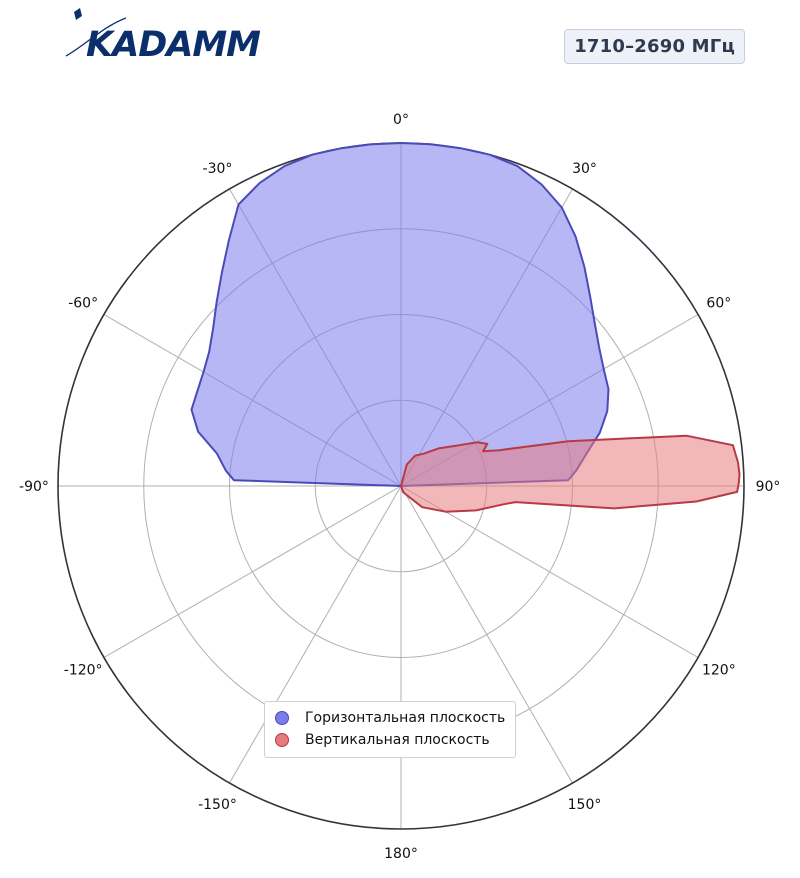 Image resolution: width=800 pixels, height=878 pixels. I want to click on legend-label-vertical: Вертикальная плоскость, so click(397, 740).